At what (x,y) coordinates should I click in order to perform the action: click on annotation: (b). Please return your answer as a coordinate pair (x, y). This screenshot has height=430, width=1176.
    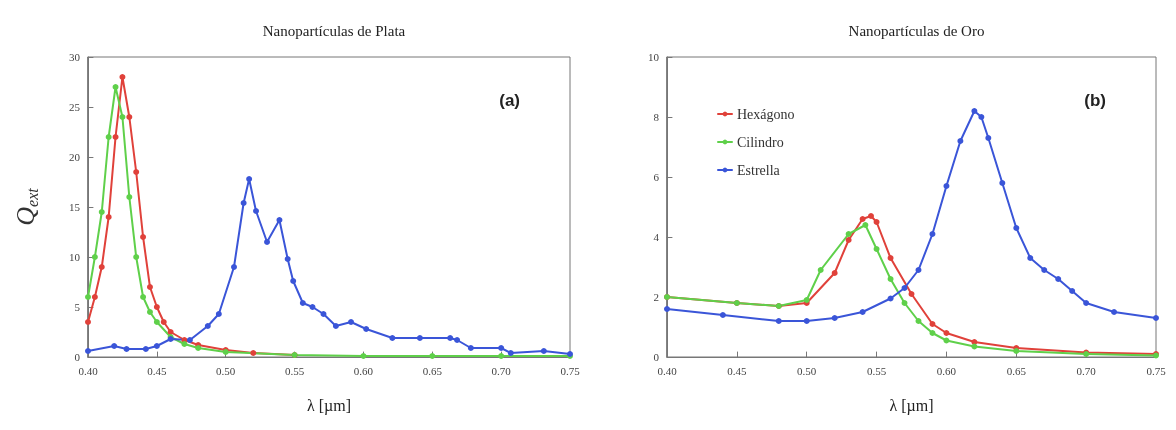
    Looking at the image, I should click on (1095, 100).